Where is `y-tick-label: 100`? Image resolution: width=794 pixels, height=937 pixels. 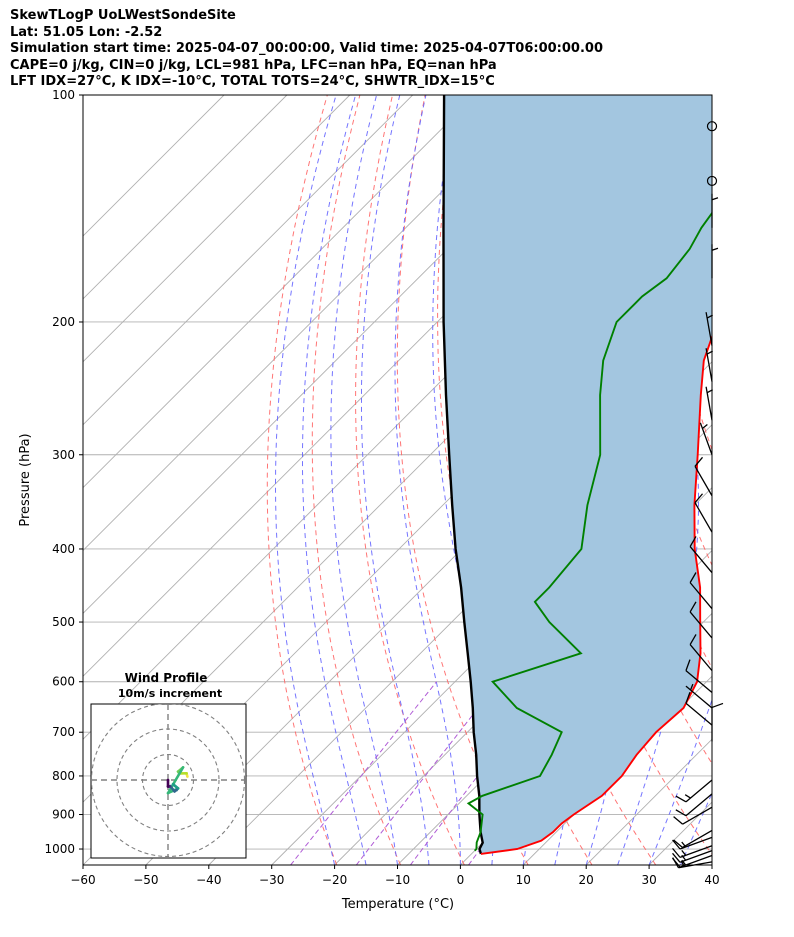
y-tick-label: 100 is located at coordinates (63, 95).